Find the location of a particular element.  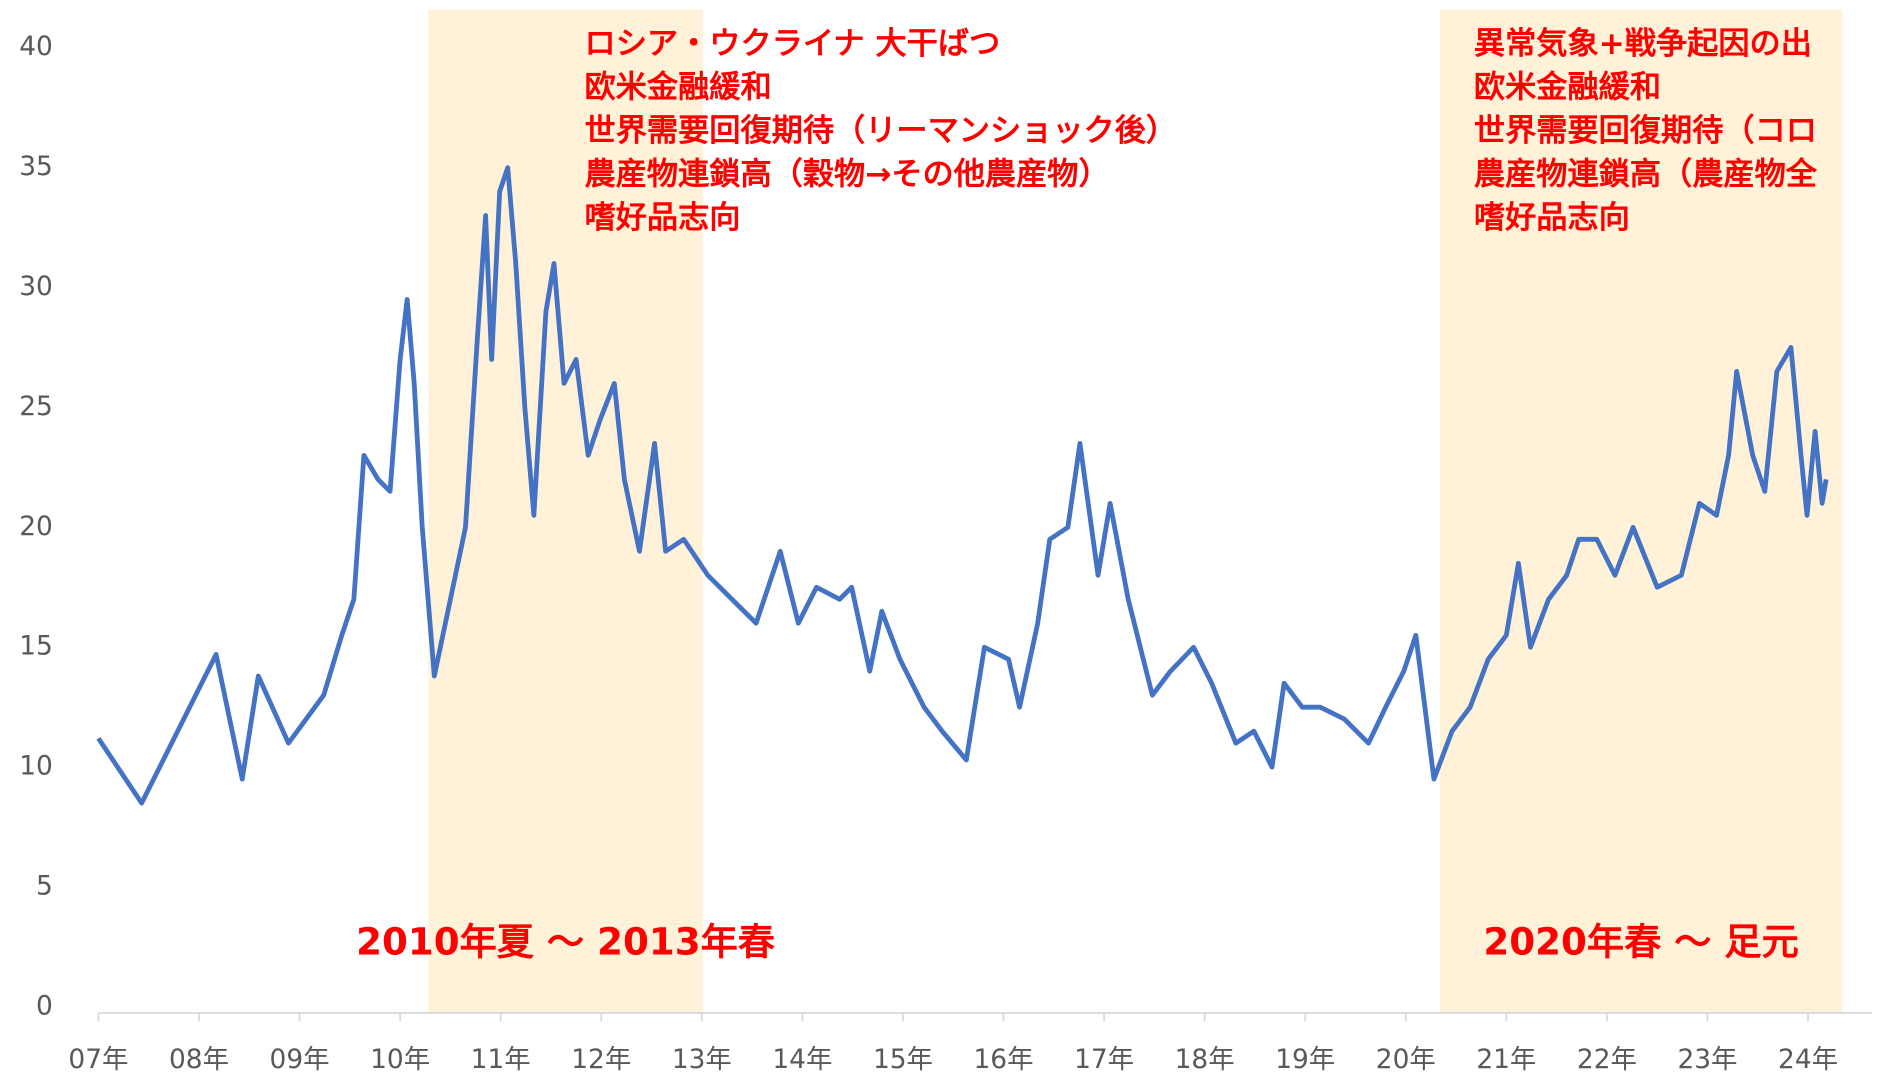

x-tick-label: 09年 is located at coordinates (300, 1060).